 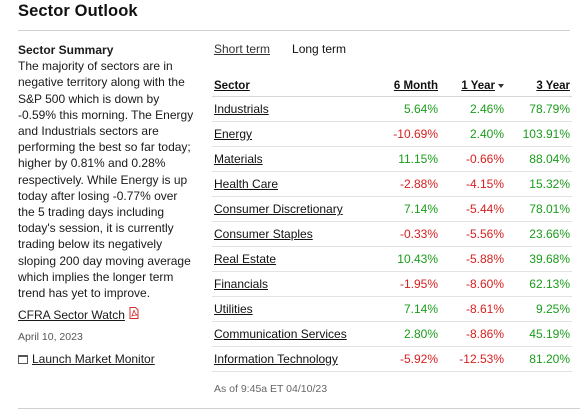 I want to click on table-row: Communication Services 2.80% -8.86% 45.19%, so click(x=392, y=334).